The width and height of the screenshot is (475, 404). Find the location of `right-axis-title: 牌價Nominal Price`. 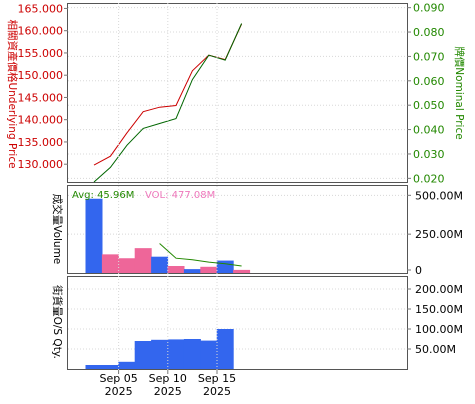

right-axis-title: 牌價Nominal Price is located at coordinates (459, 92).